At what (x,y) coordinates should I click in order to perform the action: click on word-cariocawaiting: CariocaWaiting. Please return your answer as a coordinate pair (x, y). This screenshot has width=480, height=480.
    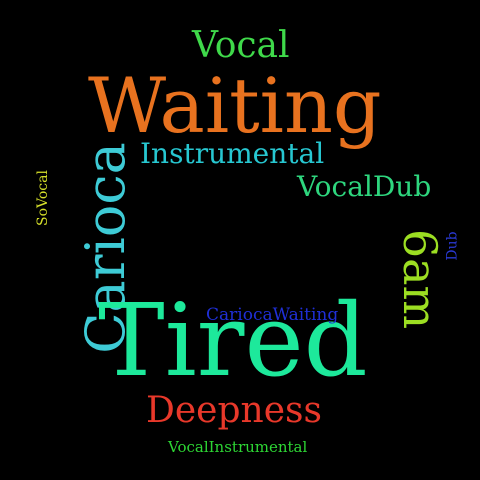
    Looking at the image, I should click on (272, 315).